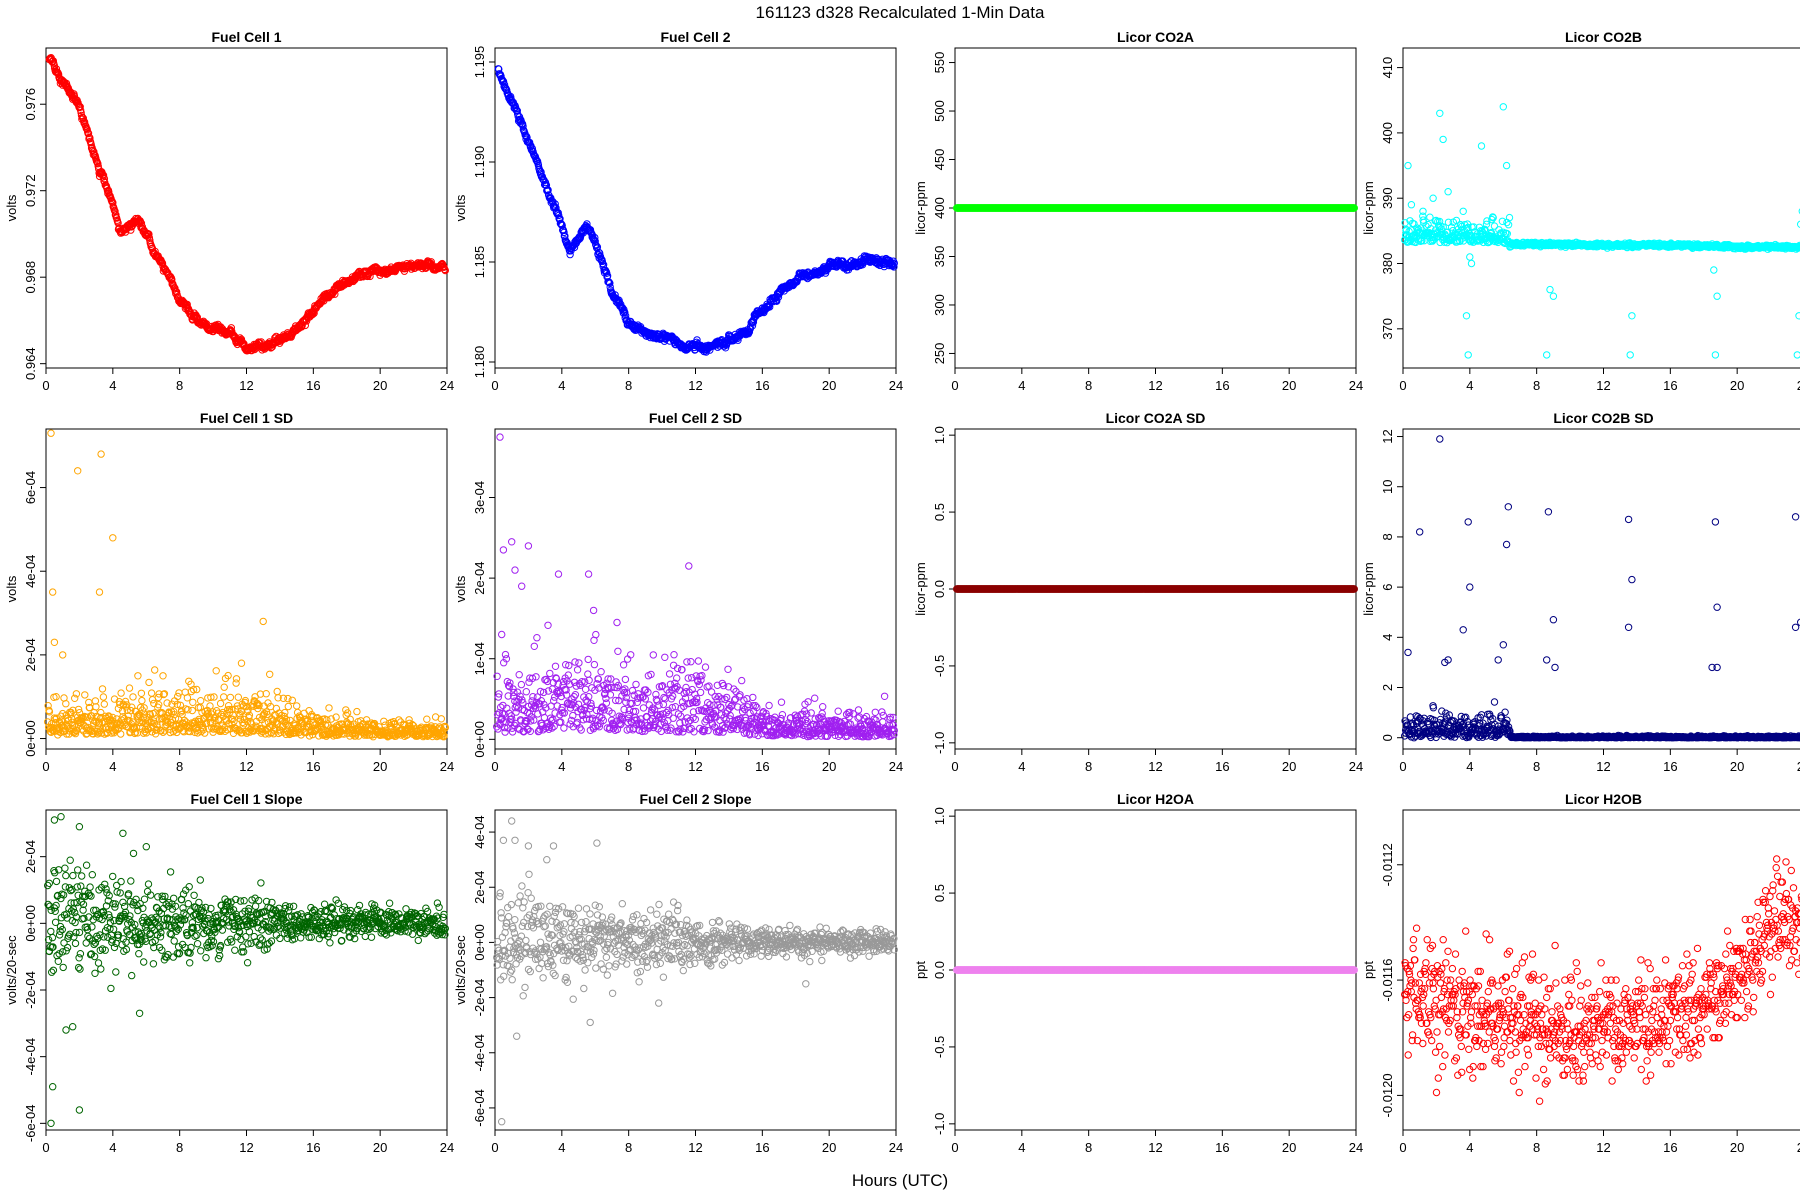  What do you see at coordinates (246, 37) in the screenshot?
I see `panel-title: Fuel Cell 1` at bounding box center [246, 37].